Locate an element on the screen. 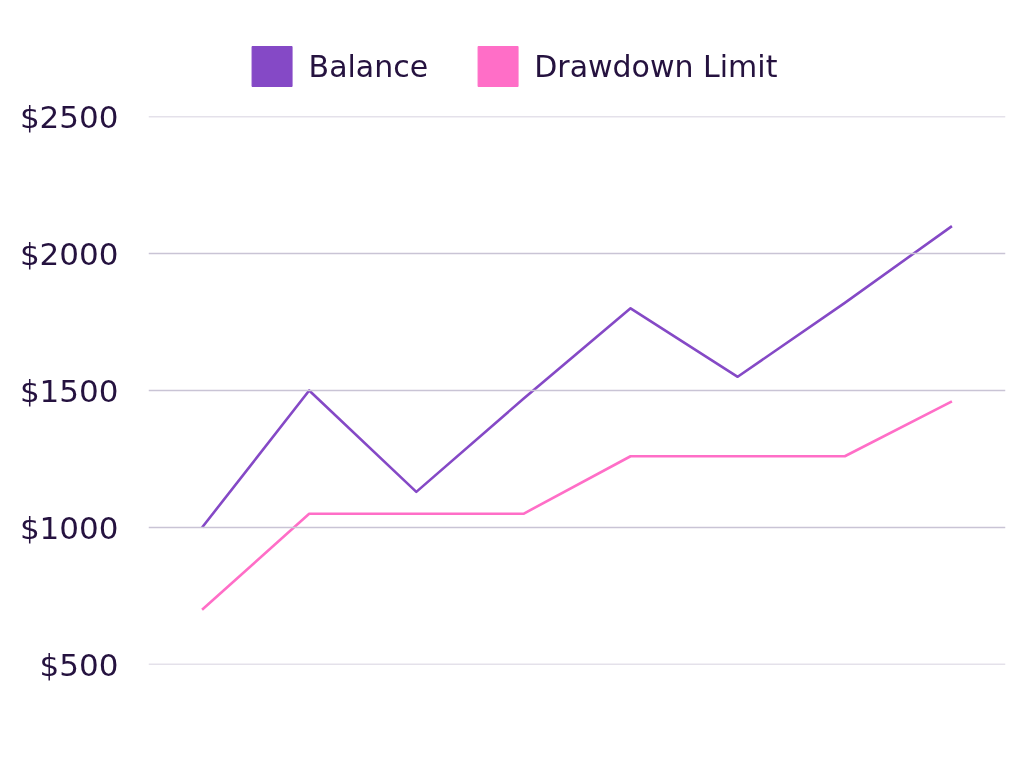 The height and width of the screenshot is (768, 1024). y-tick-label: $1000 is located at coordinates (69, 527).